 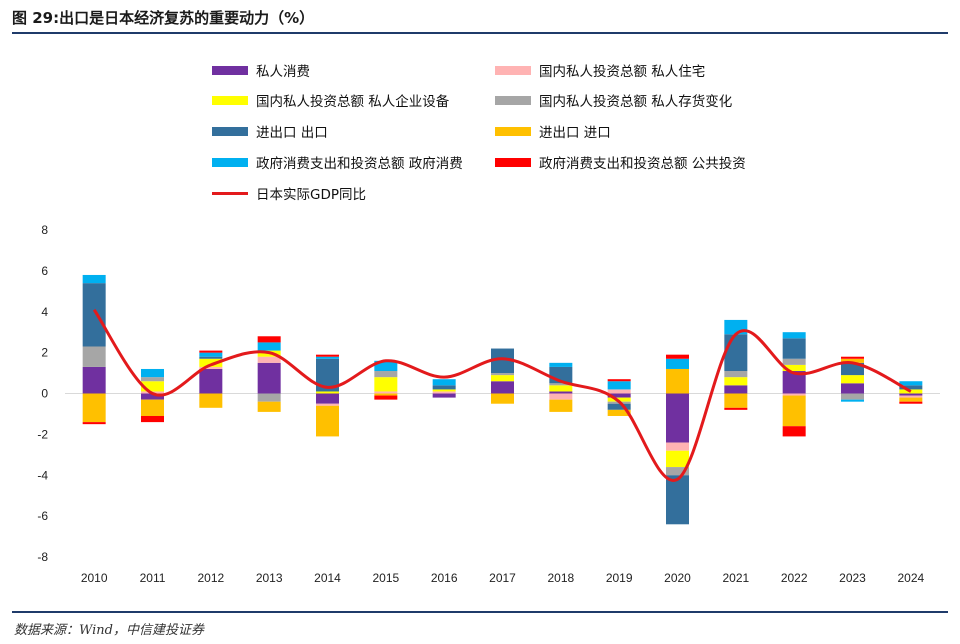 What do you see at coordinates (44, 394) in the screenshot?
I see `y-tick-label: 0` at bounding box center [44, 394].